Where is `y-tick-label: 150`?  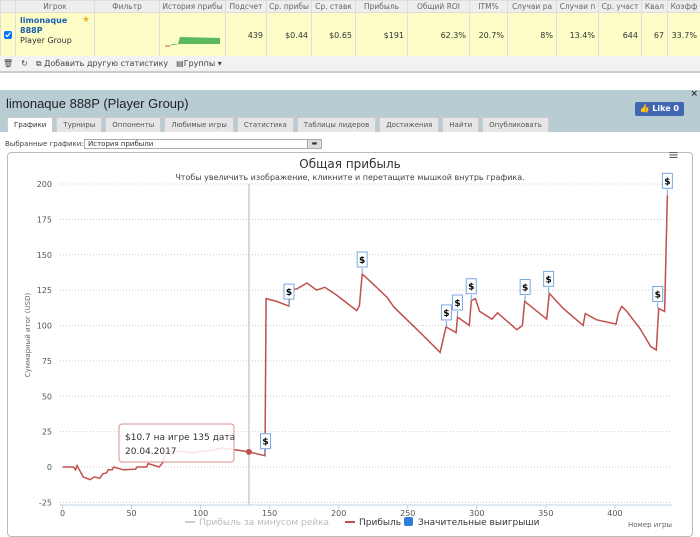
y-tick-label: 150 is located at coordinates (44, 255).